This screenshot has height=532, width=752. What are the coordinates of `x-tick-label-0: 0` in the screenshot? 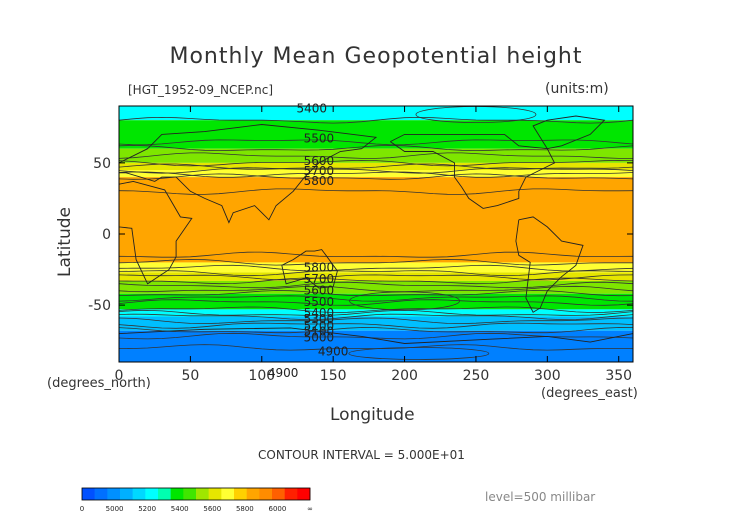 It's located at (119, 376).